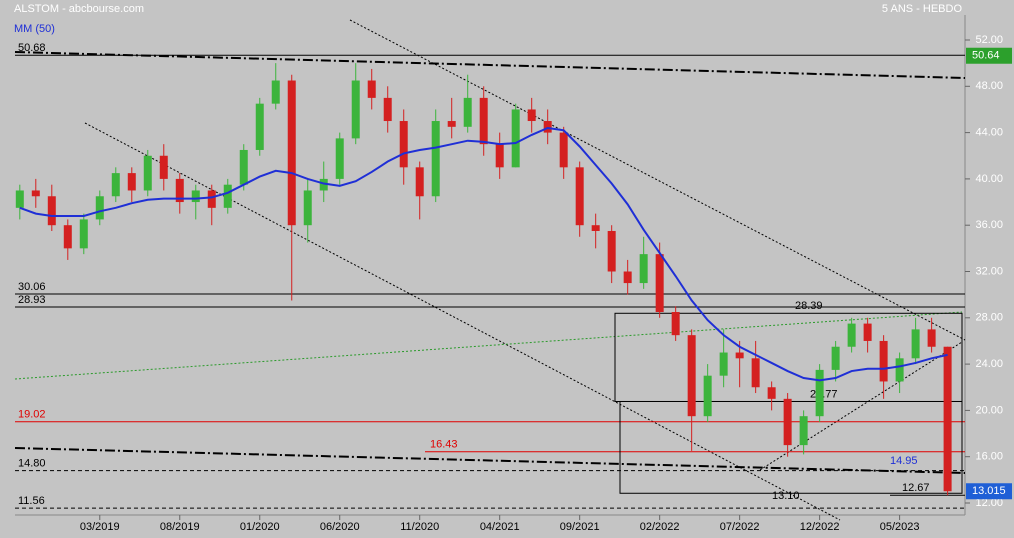 This screenshot has height=538, width=1014. I want to click on y-tick-label: 36.00, so click(989, 225).